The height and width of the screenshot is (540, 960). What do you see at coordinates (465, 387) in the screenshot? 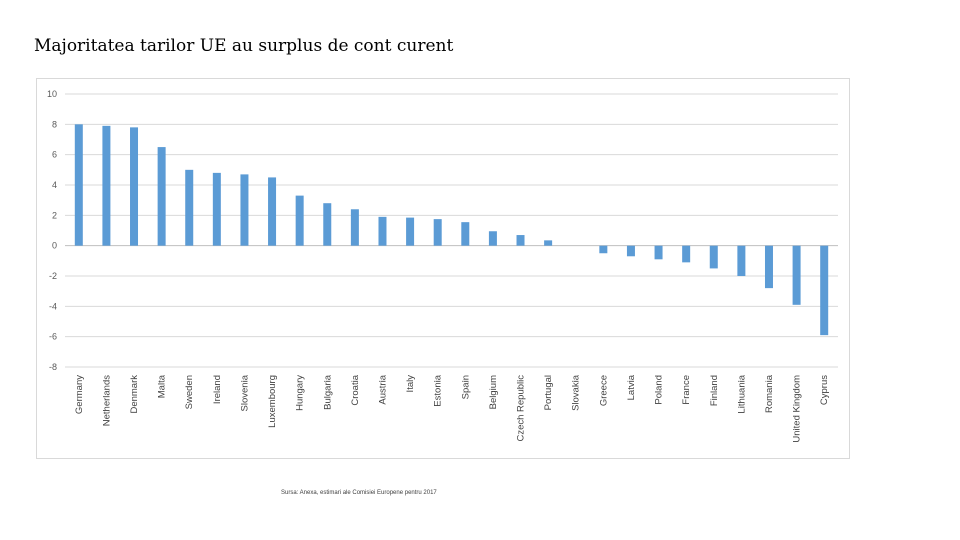
I see `category-label: Spain` at bounding box center [465, 387].